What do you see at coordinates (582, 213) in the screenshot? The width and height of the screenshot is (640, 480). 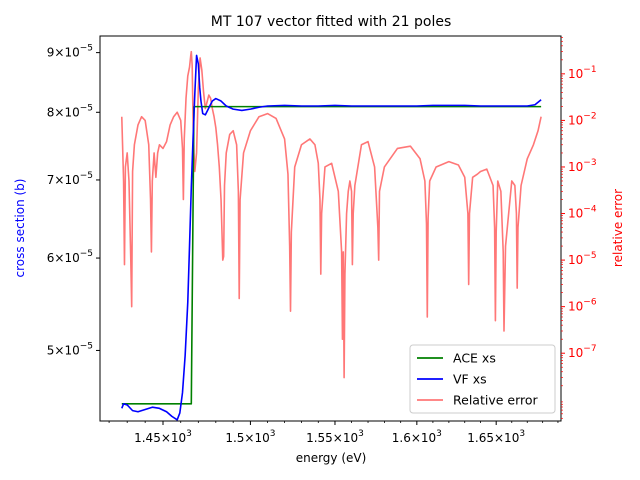 I see `y-right-tick-label-3: 10⁻⁴` at bounding box center [582, 213].